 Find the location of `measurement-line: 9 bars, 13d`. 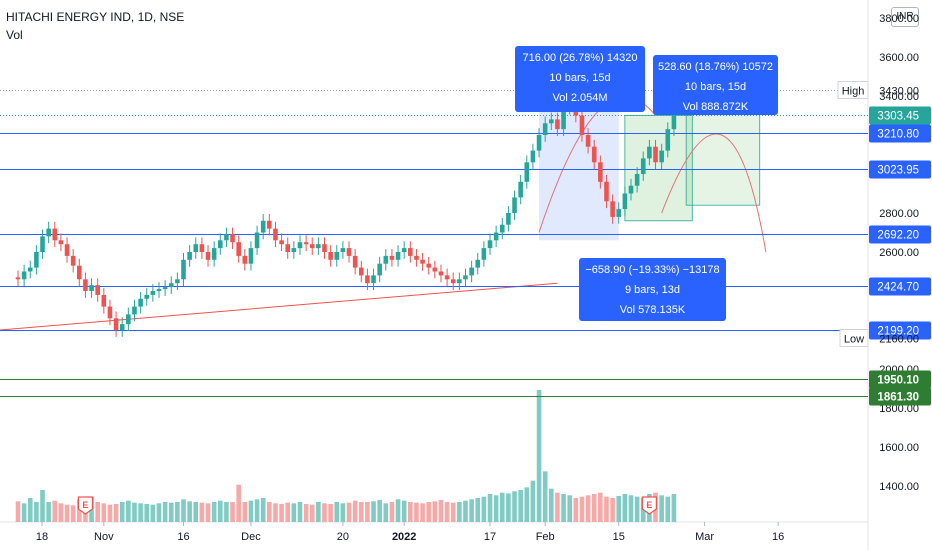

measurement-line: 9 bars, 13d is located at coordinates (652, 290).